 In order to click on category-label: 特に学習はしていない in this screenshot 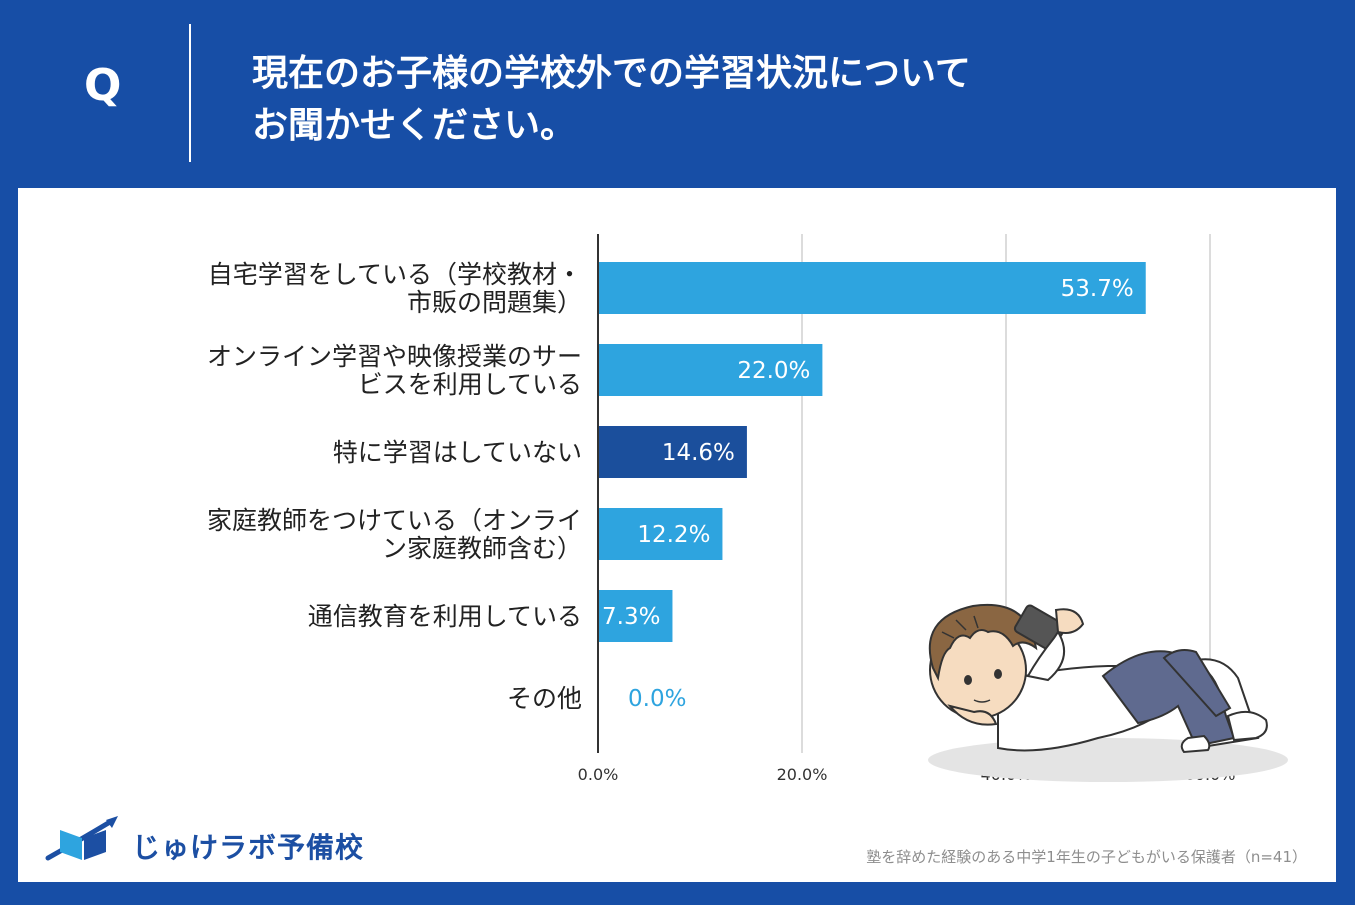, I will do `click(457, 452)`.